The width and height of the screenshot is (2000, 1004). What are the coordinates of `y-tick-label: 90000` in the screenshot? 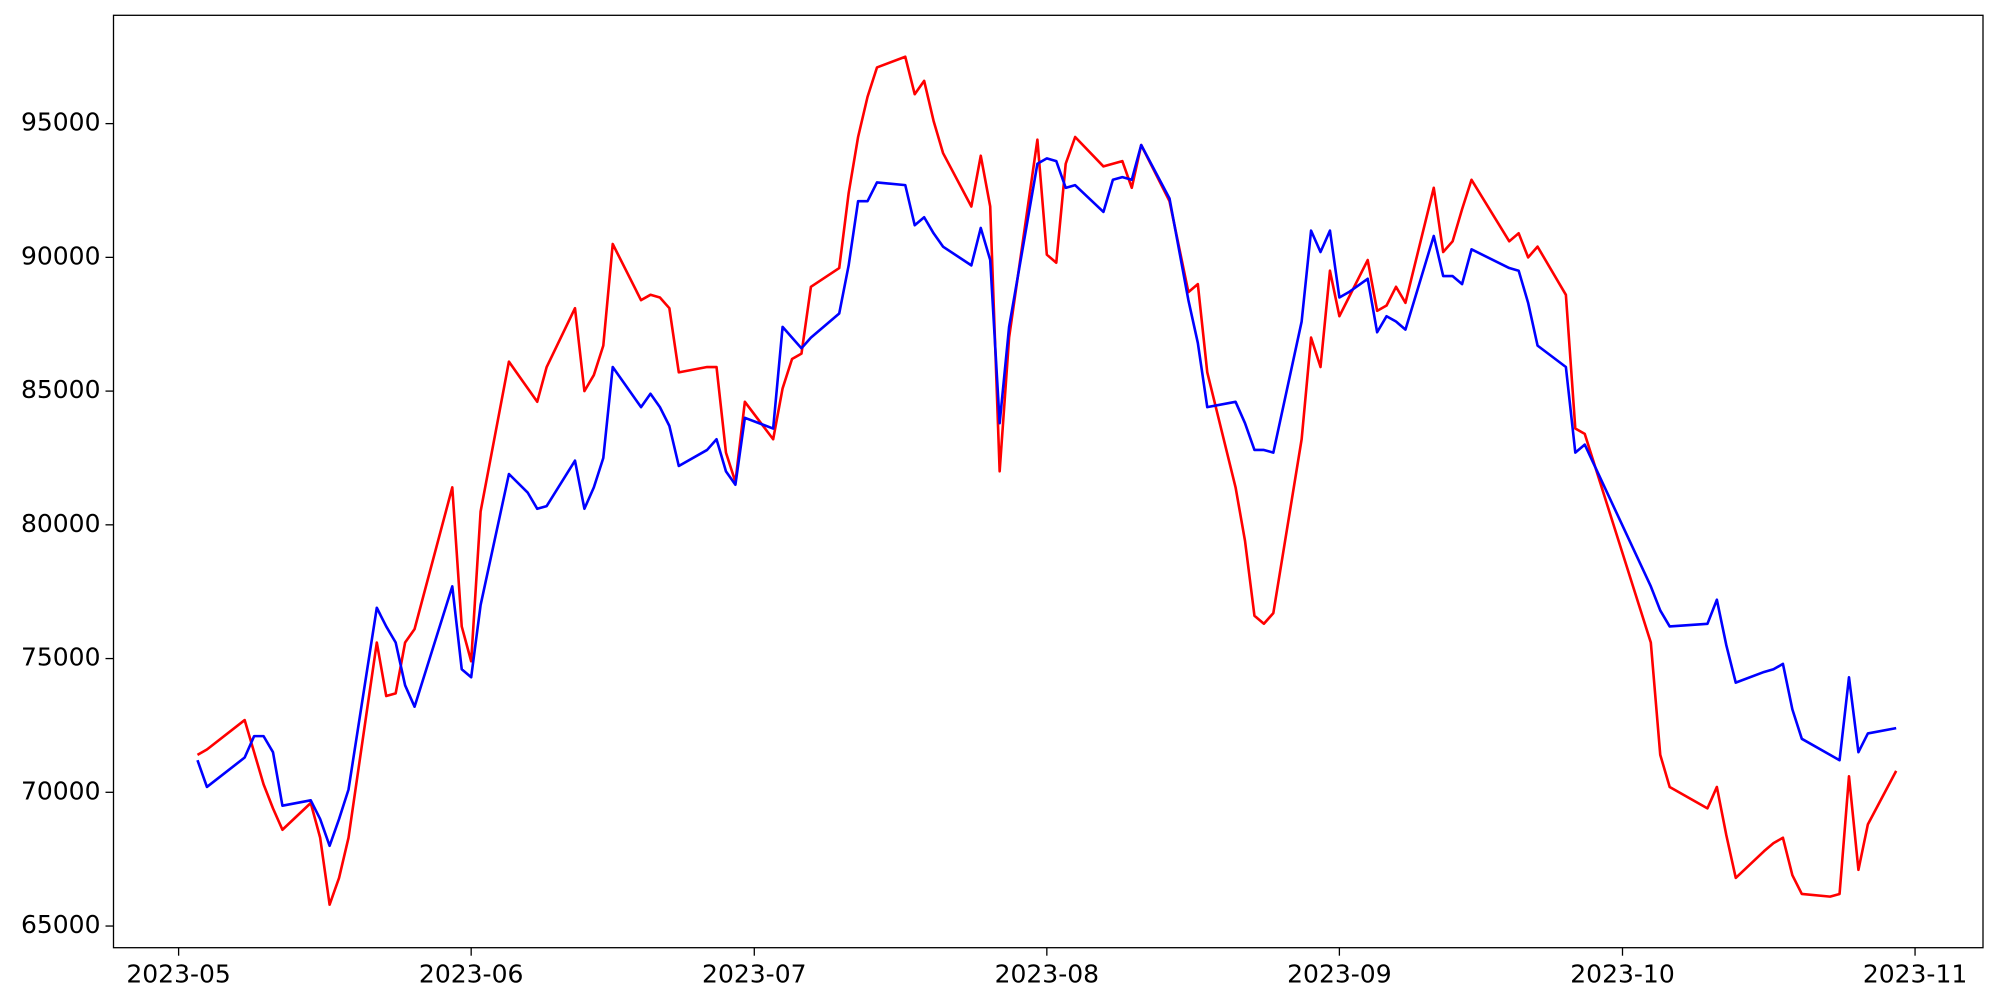 It's located at (61, 255).